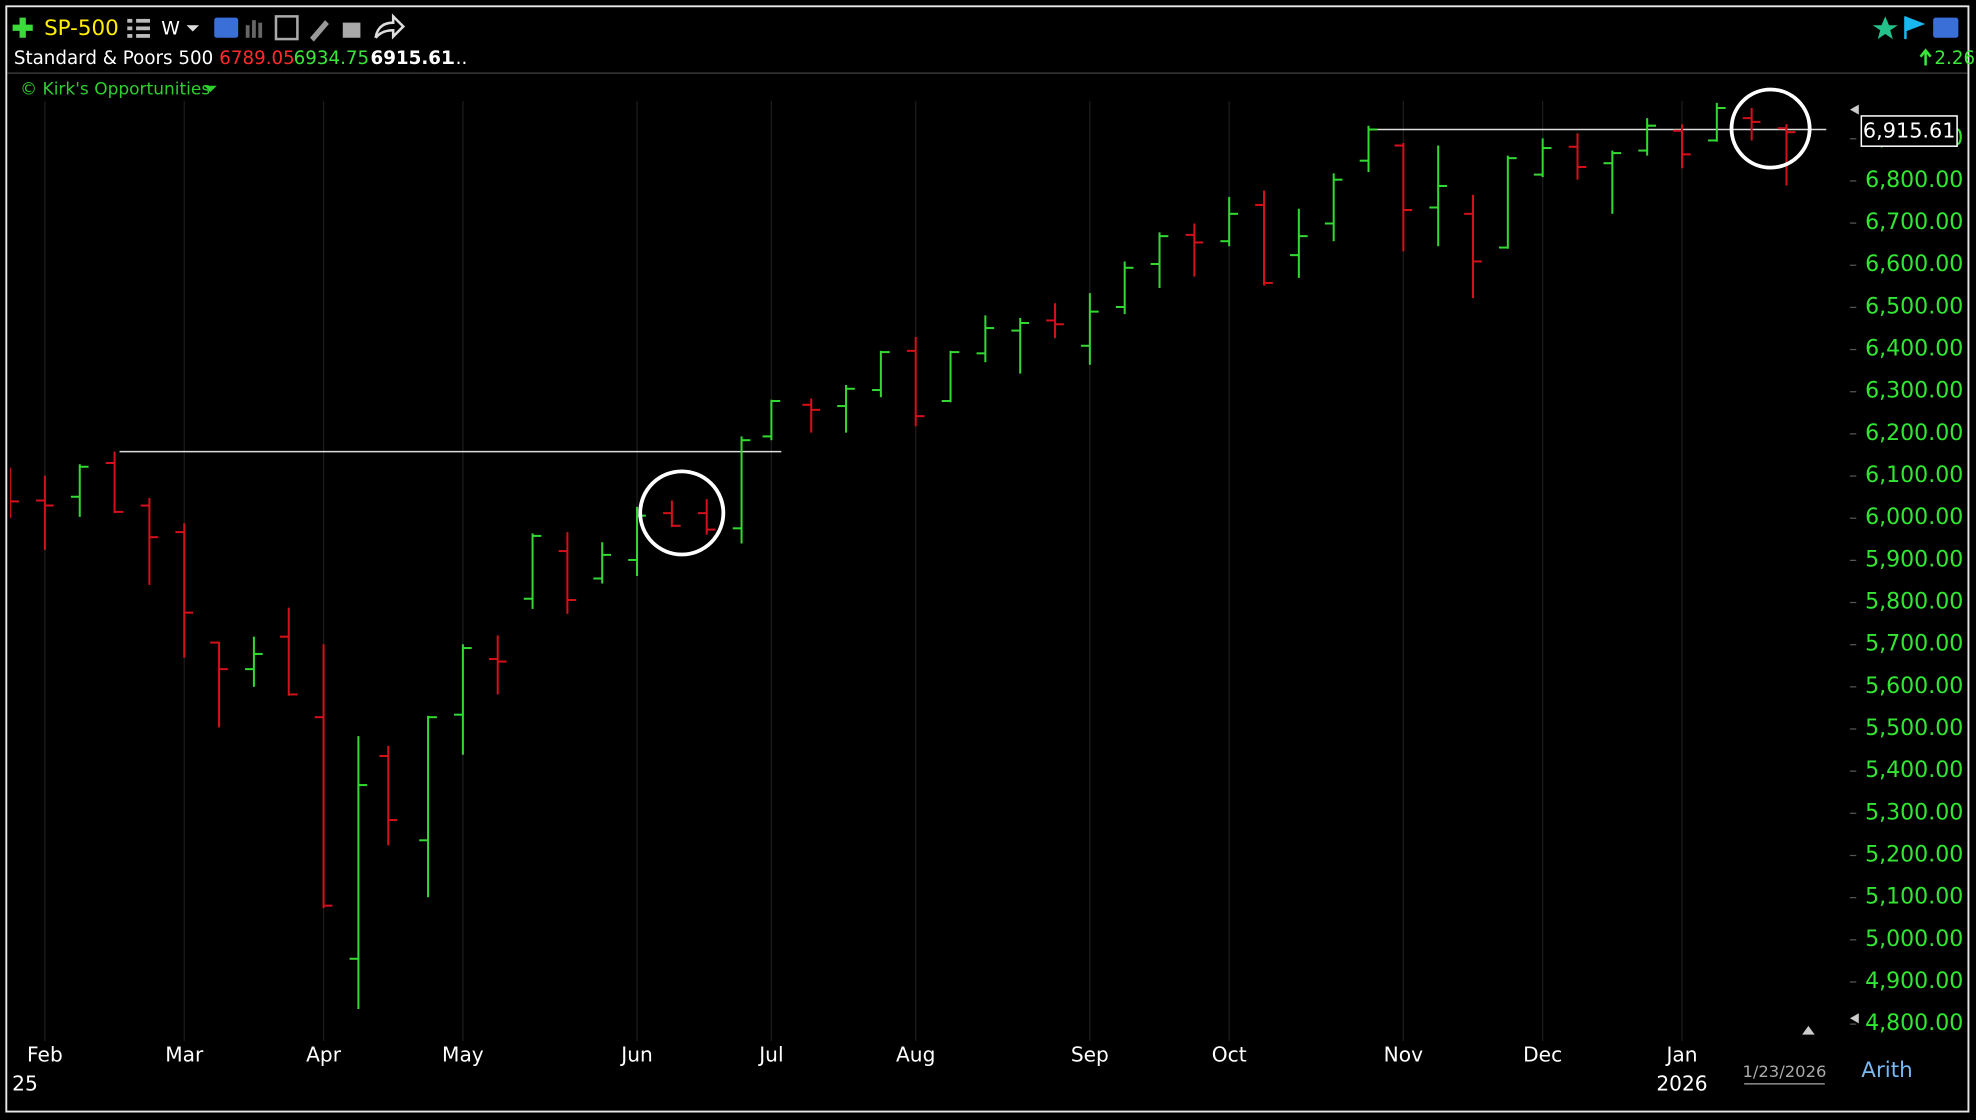  I want to click on x-tick-label: Dec, so click(1542, 1055).